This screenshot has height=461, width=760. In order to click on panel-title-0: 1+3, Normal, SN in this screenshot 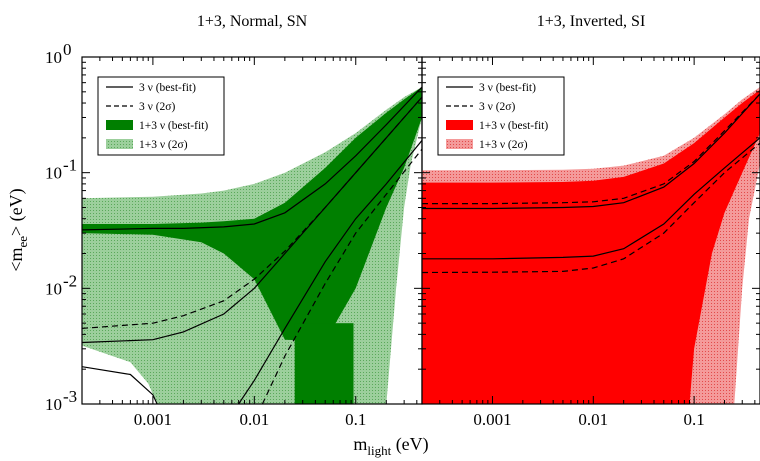, I will do `click(252, 21)`.